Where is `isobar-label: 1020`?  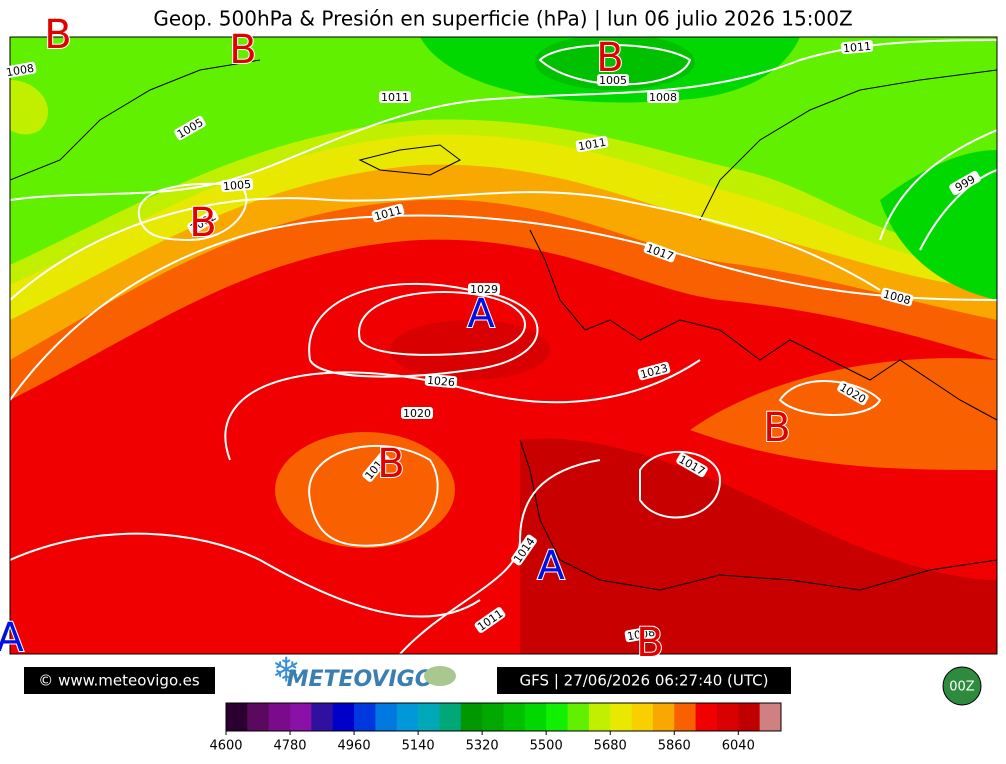
isobar-label: 1020 is located at coordinates (417, 413).